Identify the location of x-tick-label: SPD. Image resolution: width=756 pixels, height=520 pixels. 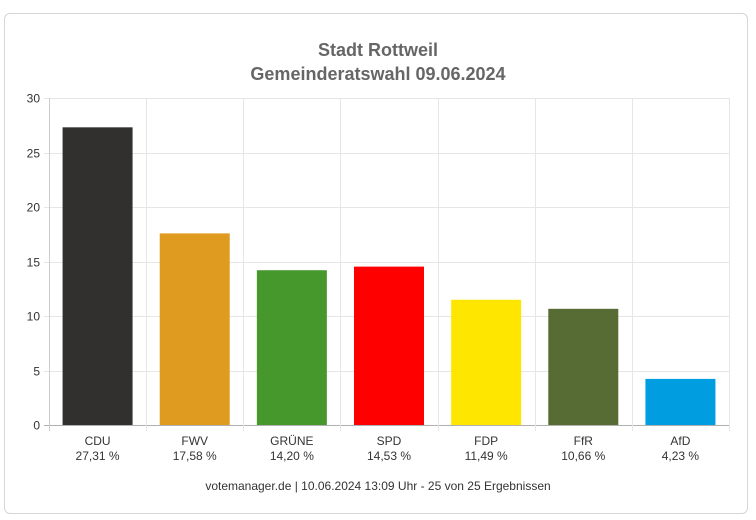
(389, 441).